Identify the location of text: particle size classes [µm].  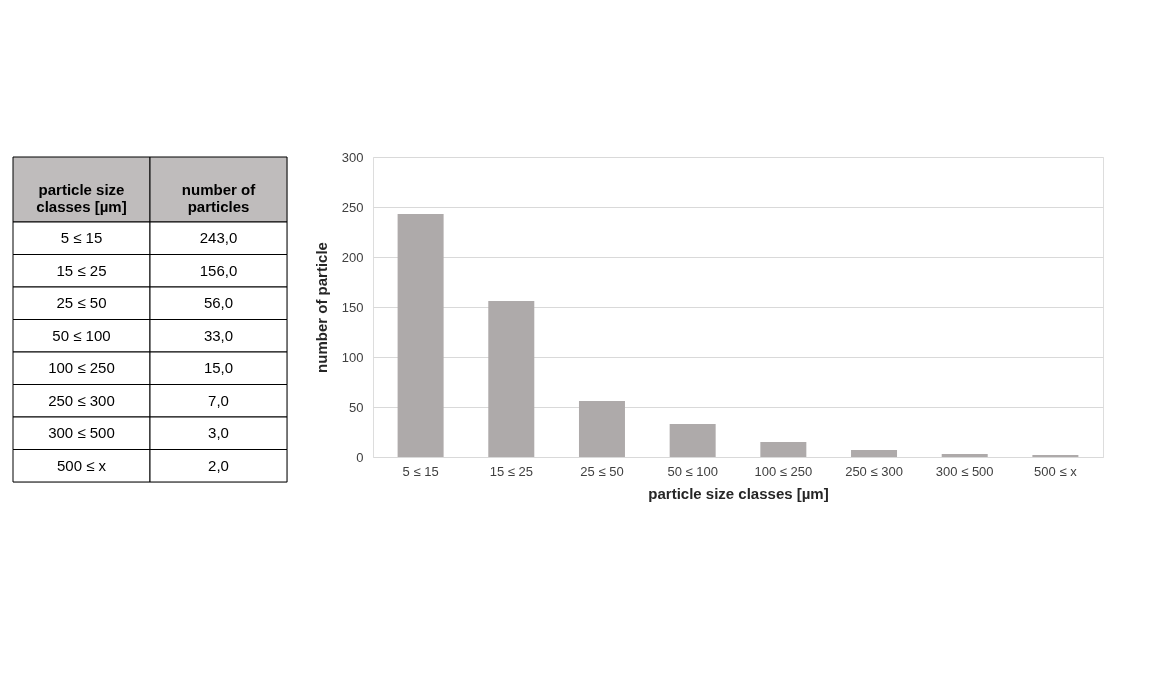
(81, 197).